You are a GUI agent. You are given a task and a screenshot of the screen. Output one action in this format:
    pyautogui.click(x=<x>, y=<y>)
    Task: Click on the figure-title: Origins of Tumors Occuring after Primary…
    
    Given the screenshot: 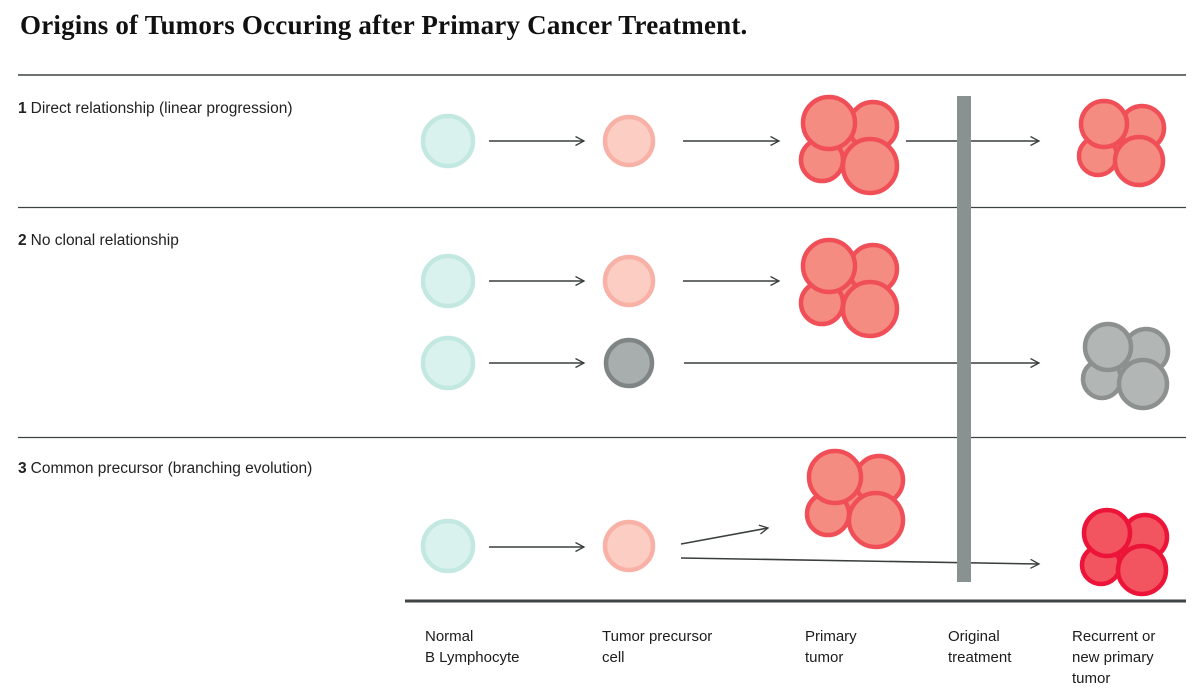 What is the action you would take?
    pyautogui.click(x=384, y=25)
    